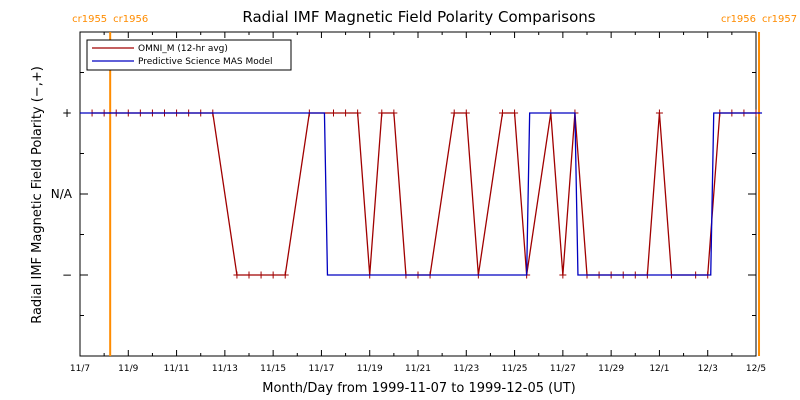 This screenshot has height=400, width=800. I want to click on x-tick-label: 11/11, so click(177, 369).